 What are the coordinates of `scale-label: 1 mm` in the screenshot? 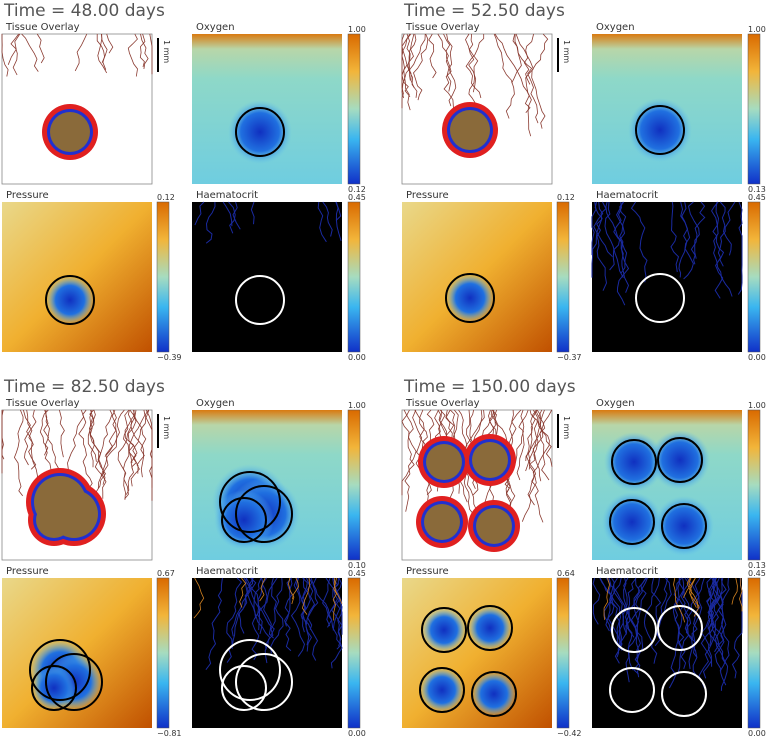 It's located at (166, 427).